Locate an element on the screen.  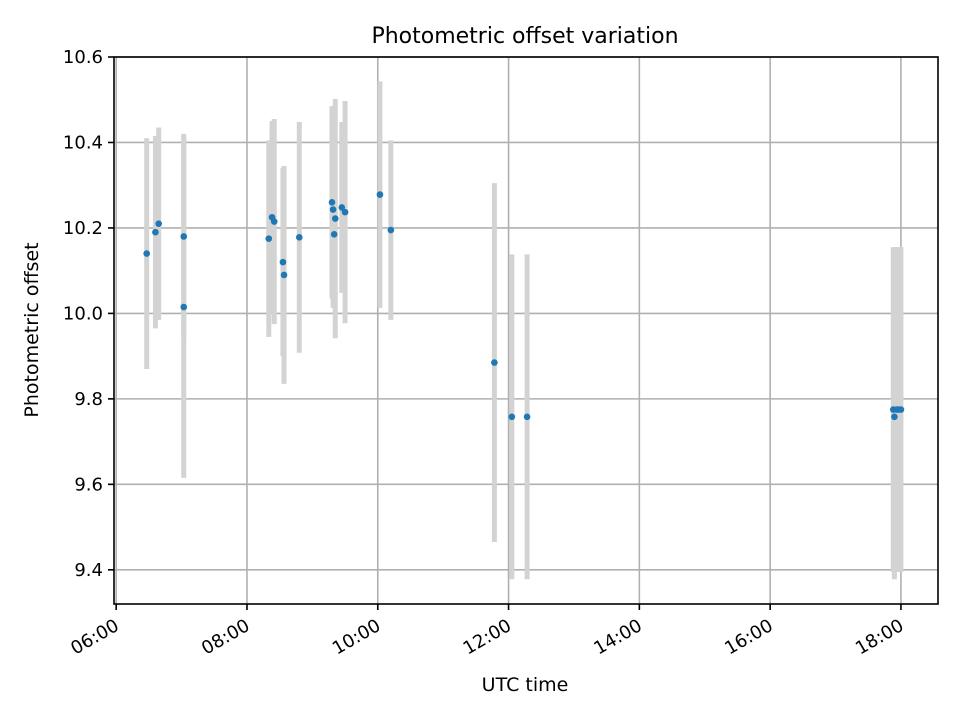
y-axis-ticks: 9.4 9.6 9.8 10.0 10.2 10.4 10.6 is located at coordinates (88, 314).